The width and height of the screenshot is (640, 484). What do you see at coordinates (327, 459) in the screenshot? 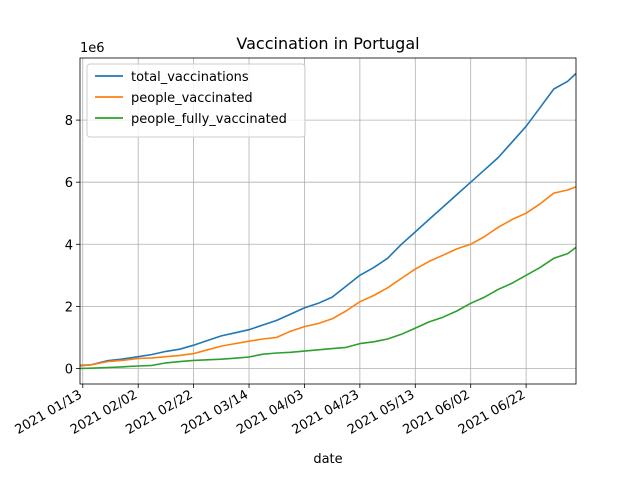
I see `x-axis-label: date` at bounding box center [327, 459].